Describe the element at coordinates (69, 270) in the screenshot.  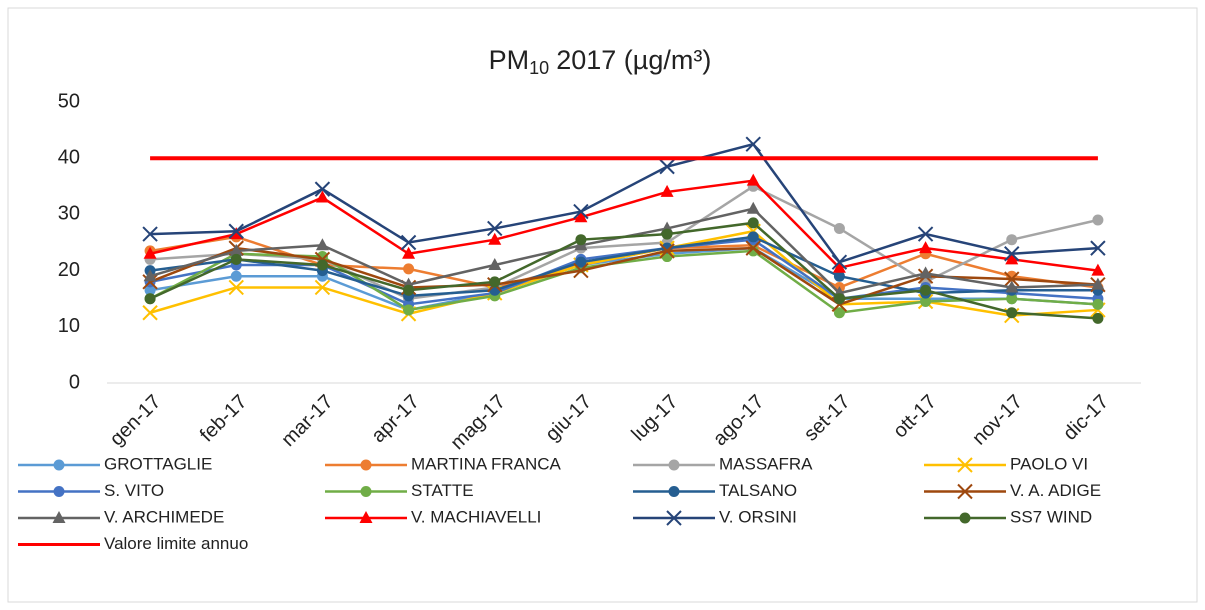
I see `y-tick-label: 20` at that location.